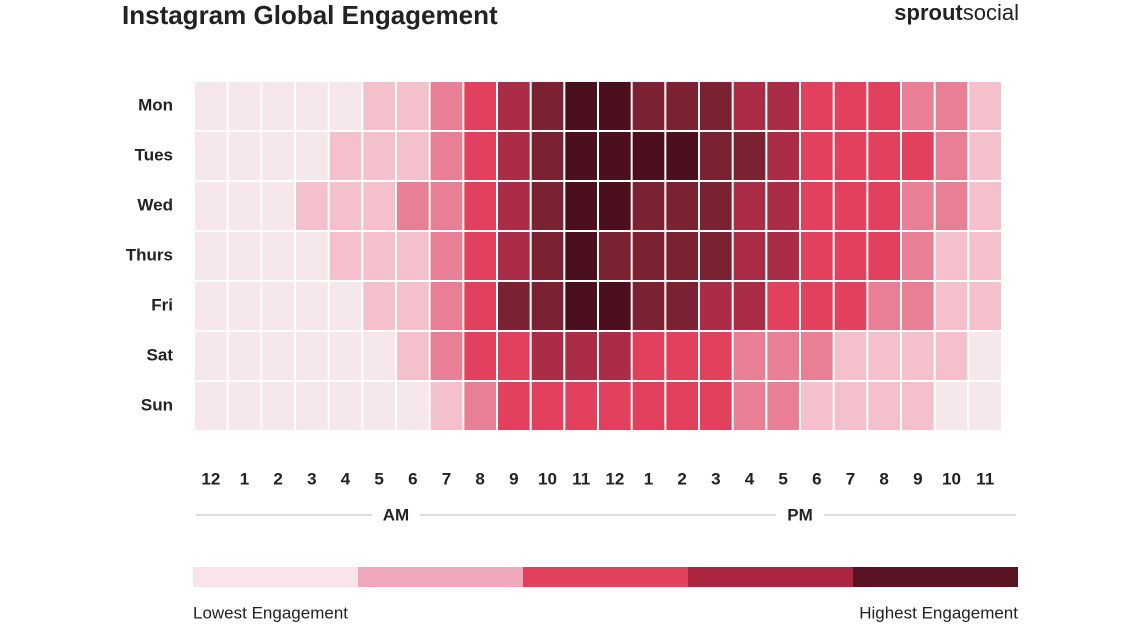 This screenshot has height=628, width=1147. I want to click on period-label: PM, so click(800, 514).